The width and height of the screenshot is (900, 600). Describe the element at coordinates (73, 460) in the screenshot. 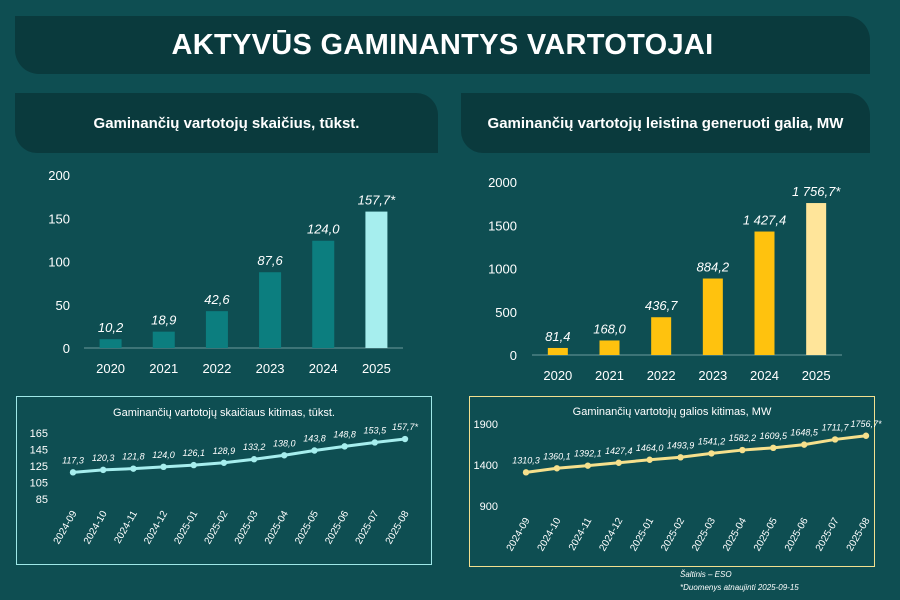

I see `count-line-chart-data-label: 117,3` at that location.